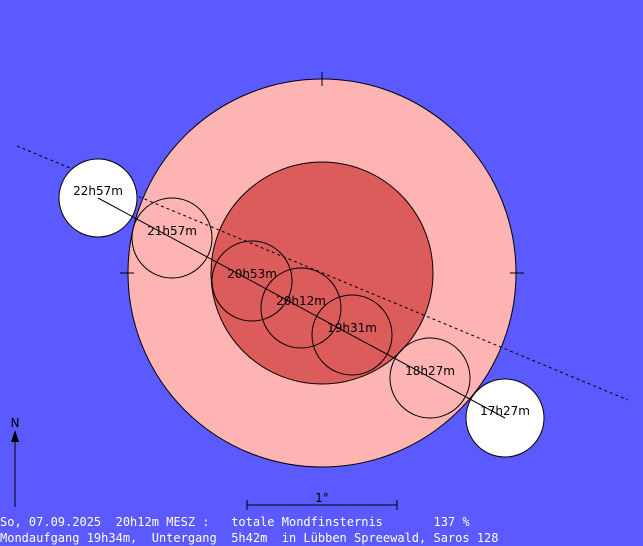 The width and height of the screenshot is (643, 546). I want to click on moon-position-21h57m, so click(172, 238).